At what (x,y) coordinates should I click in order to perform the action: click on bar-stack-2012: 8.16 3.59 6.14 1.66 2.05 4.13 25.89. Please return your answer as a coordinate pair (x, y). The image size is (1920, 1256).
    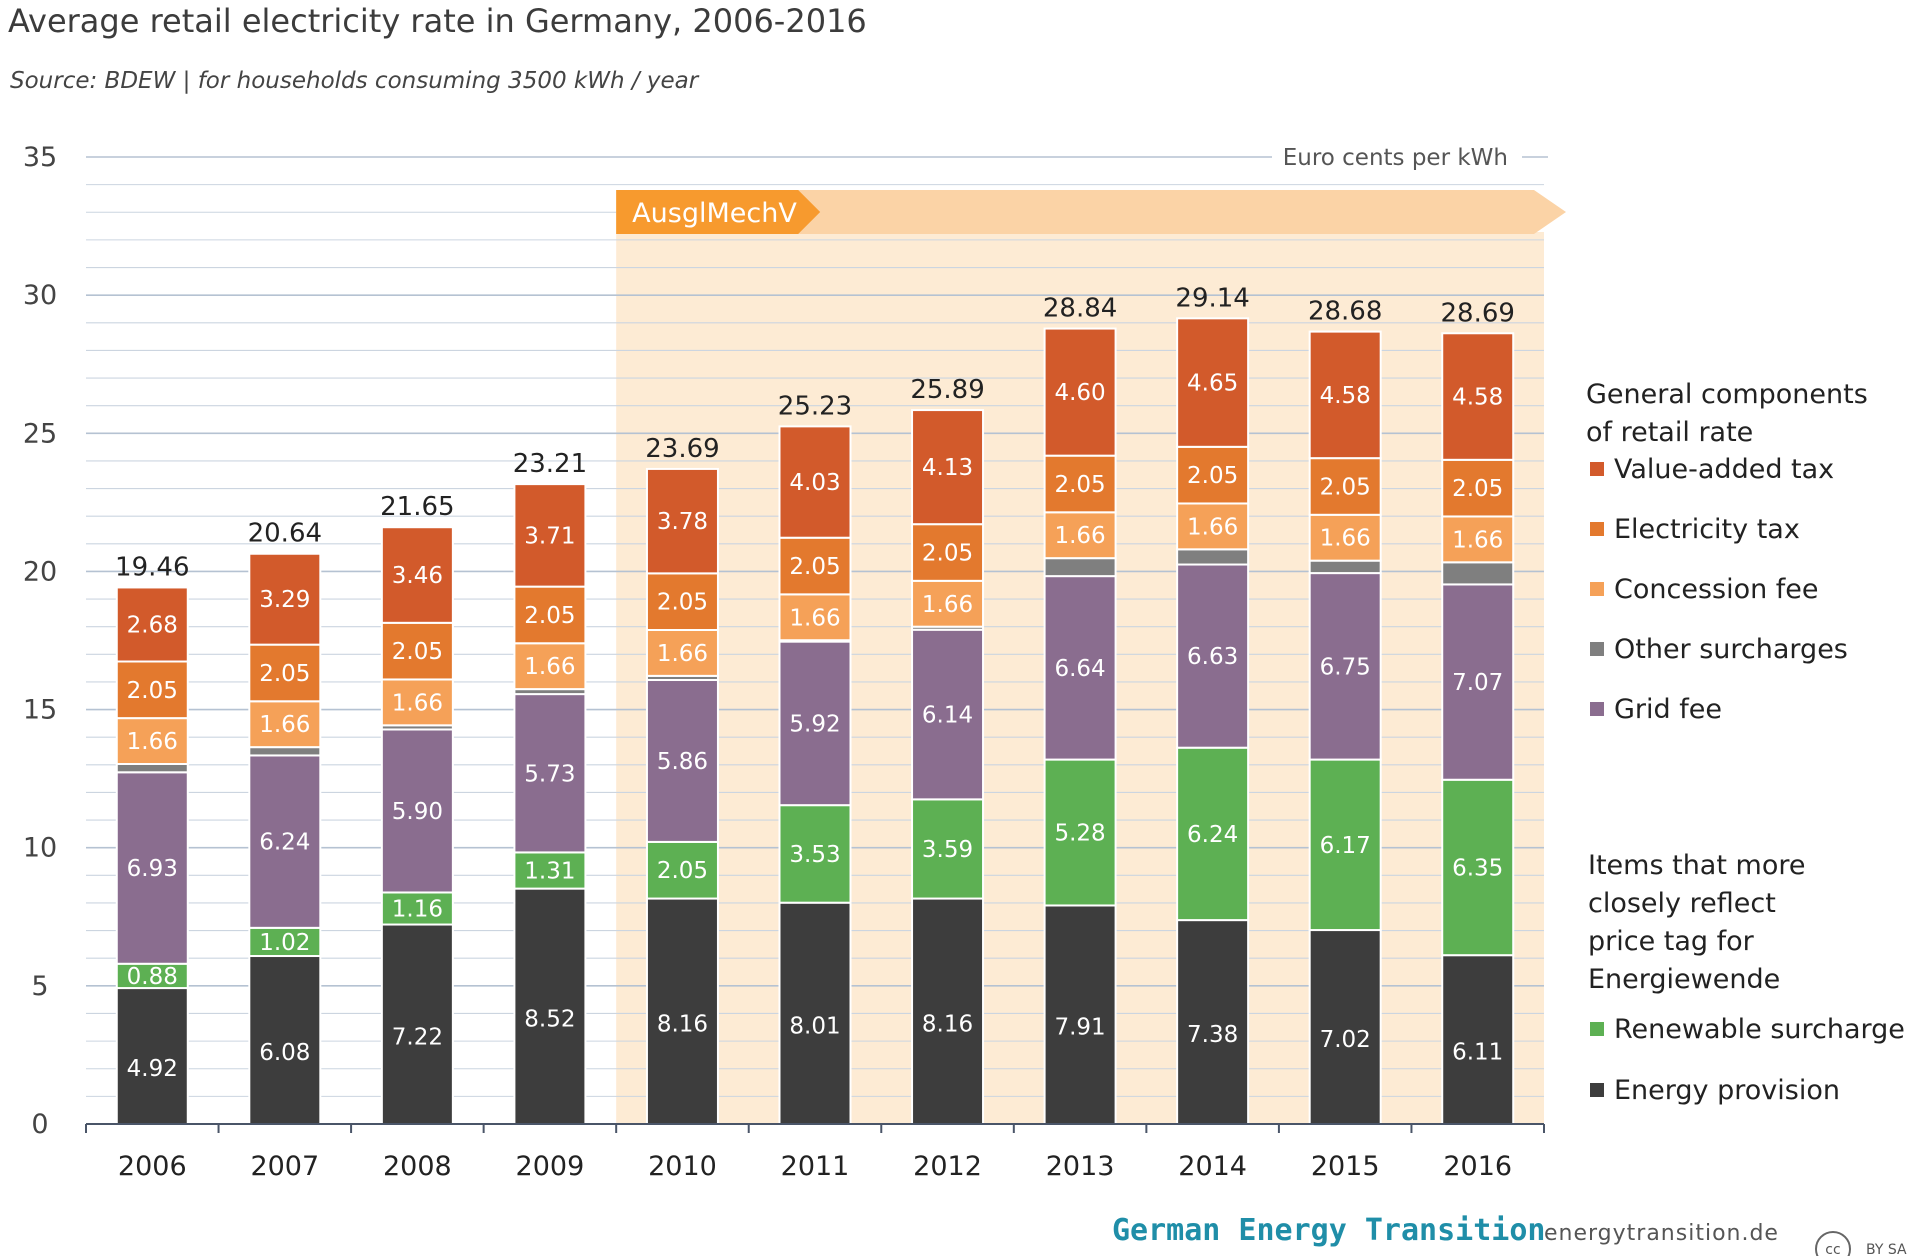
    Looking at the image, I should click on (947, 750).